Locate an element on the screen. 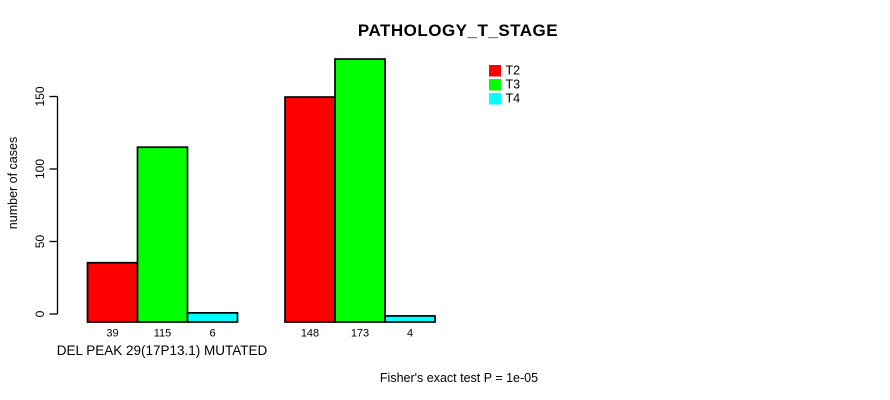  bar-value-t3-group1: 115 is located at coordinates (163, 334).